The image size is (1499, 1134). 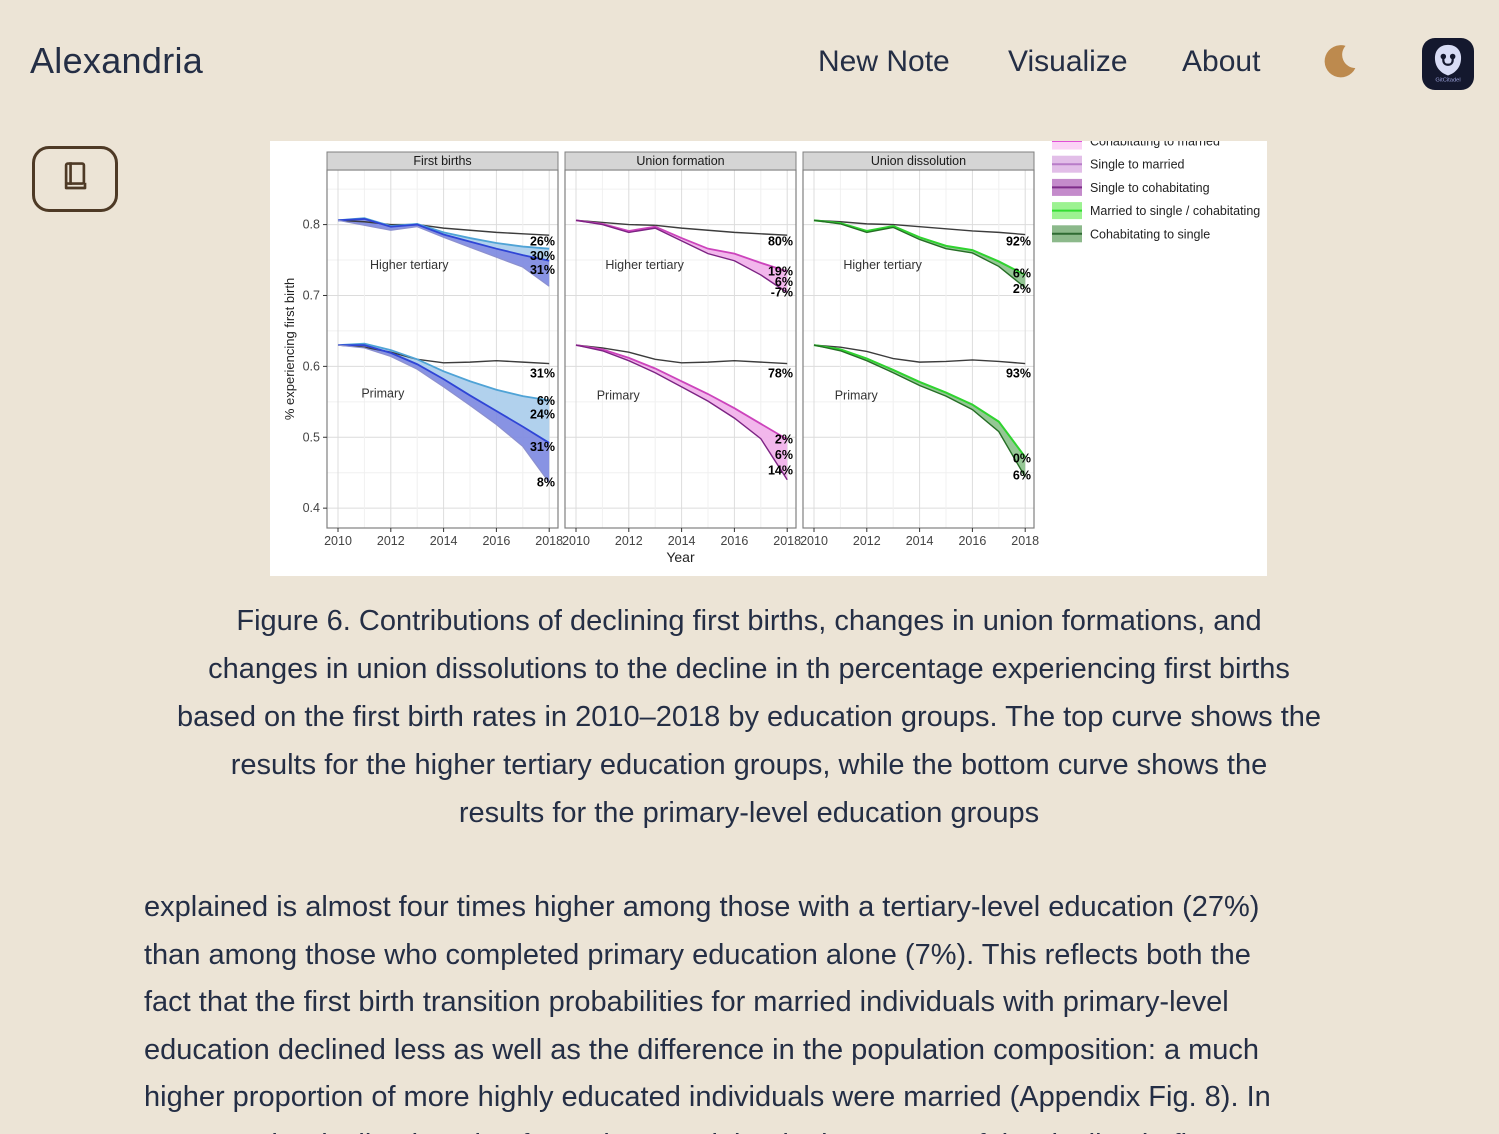 I want to click on svg-text: 78%, so click(x=780, y=373).